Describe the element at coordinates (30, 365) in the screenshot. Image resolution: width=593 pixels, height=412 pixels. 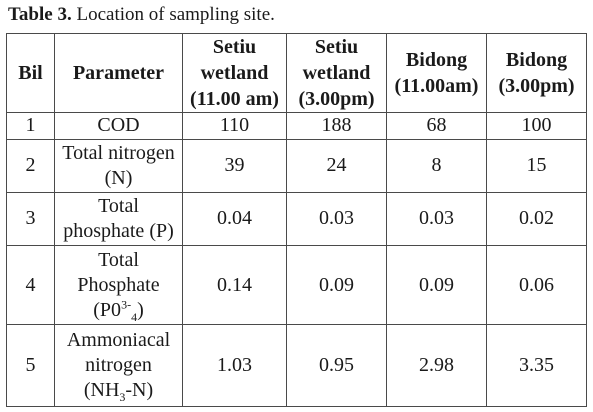
I see `cell-bil: 5` at that location.